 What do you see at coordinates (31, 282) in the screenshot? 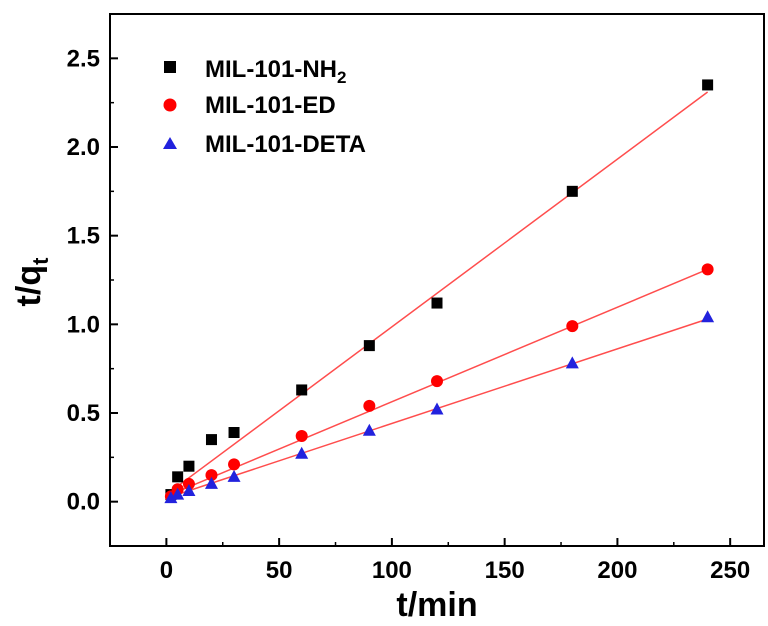
I see `y-axis-title: t/qt` at bounding box center [31, 282].